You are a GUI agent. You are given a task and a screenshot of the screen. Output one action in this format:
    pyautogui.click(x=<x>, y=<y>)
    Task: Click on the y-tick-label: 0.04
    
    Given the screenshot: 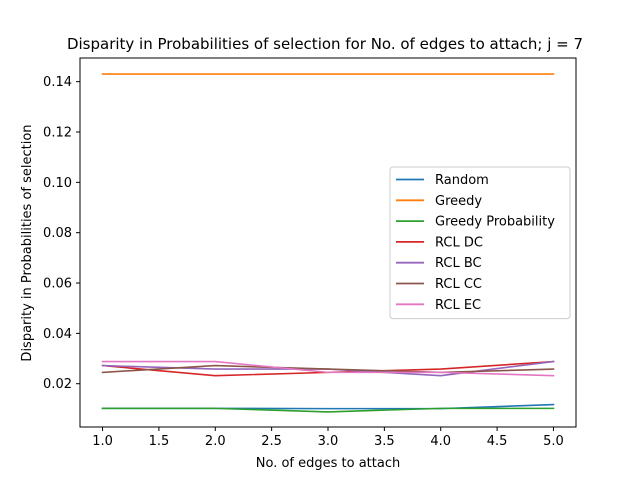 What is the action you would take?
    pyautogui.click(x=57, y=334)
    